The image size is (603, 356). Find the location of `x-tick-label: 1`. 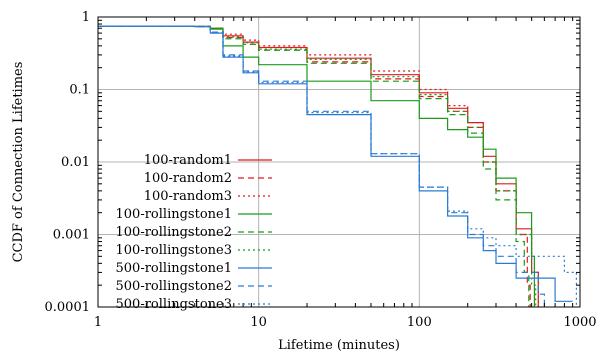

x-tick-label: 1 is located at coordinates (98, 322).